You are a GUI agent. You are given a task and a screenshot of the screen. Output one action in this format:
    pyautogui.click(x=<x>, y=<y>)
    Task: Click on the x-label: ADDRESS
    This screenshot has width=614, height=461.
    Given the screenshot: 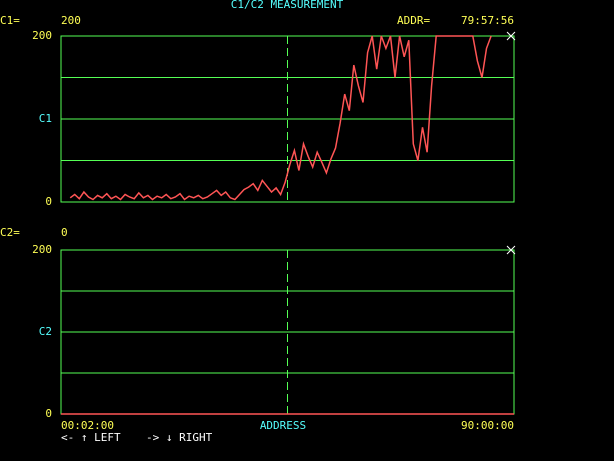 What is the action you would take?
    pyautogui.click(x=283, y=425)
    